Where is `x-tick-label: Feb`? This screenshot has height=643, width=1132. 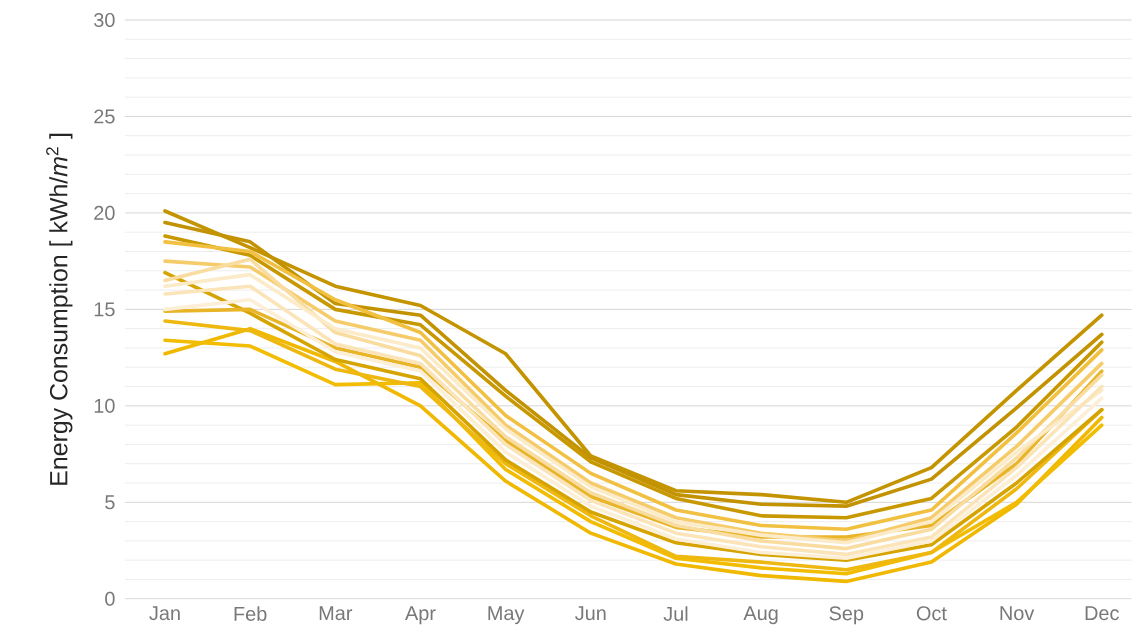
x-tick-label: Feb is located at coordinates (250, 614).